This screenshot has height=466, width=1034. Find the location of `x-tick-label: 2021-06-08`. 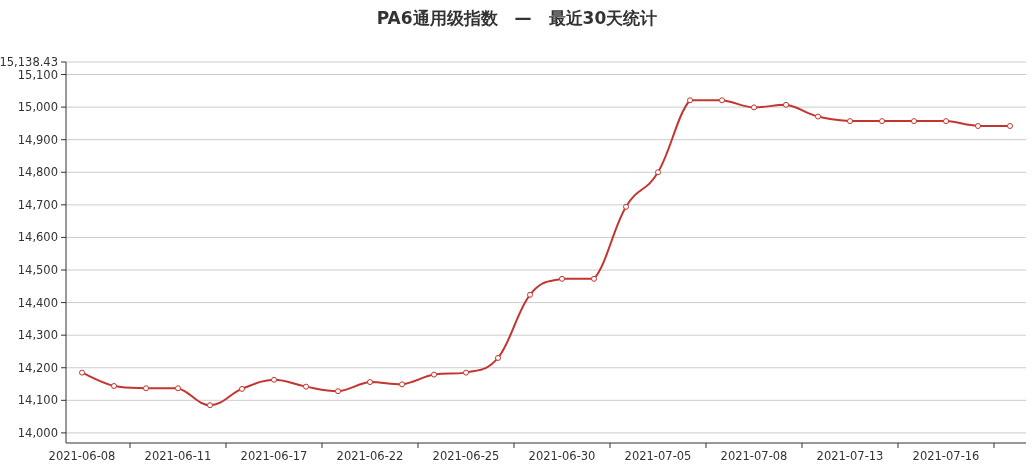

x-tick-label: 2021-06-08 is located at coordinates (82, 456).